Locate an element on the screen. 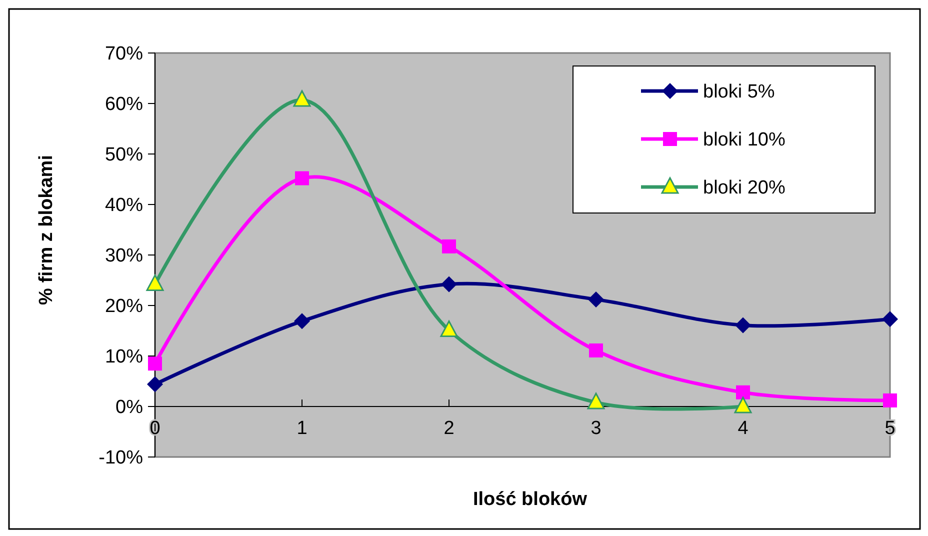 Image resolution: width=928 pixels, height=536 pixels. y-tick-label: -10% is located at coordinates (121, 458).